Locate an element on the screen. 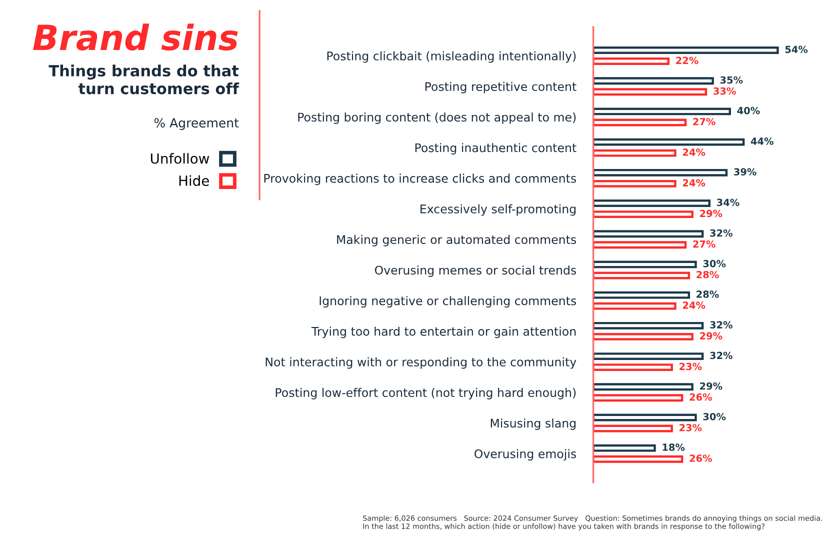 The width and height of the screenshot is (824, 539). y-tick-label: Posting boring content (does not appeal to me) is located at coordinates (437, 118).